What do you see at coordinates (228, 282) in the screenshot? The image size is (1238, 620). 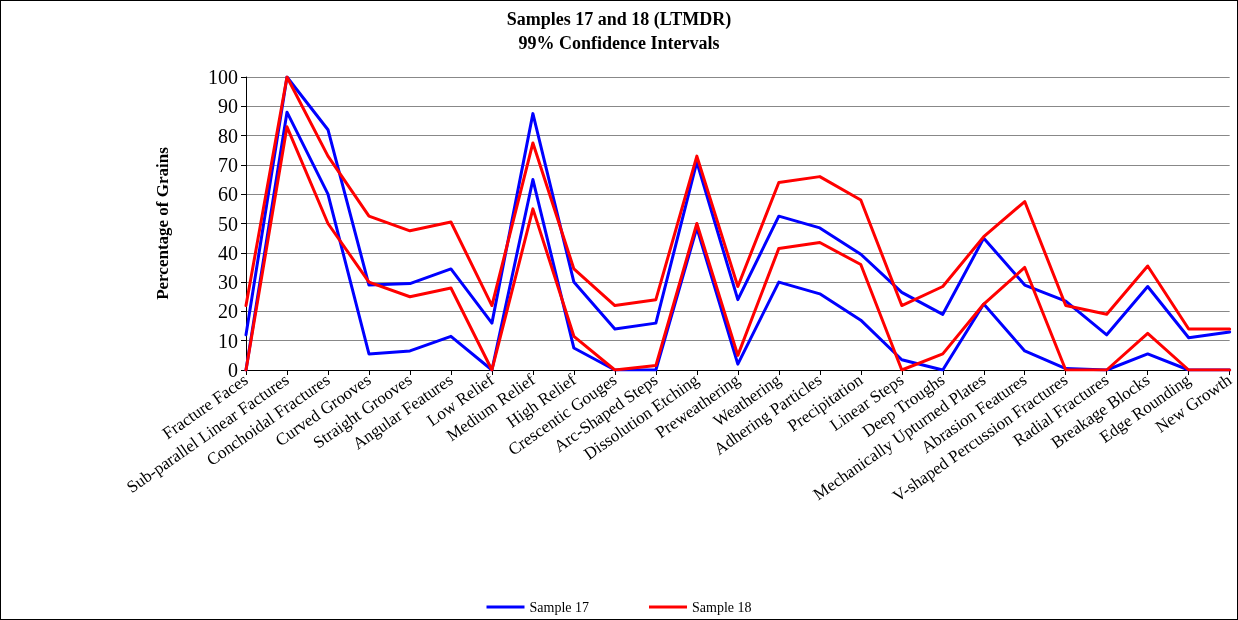 I see `y-tick-label: 30` at bounding box center [228, 282].